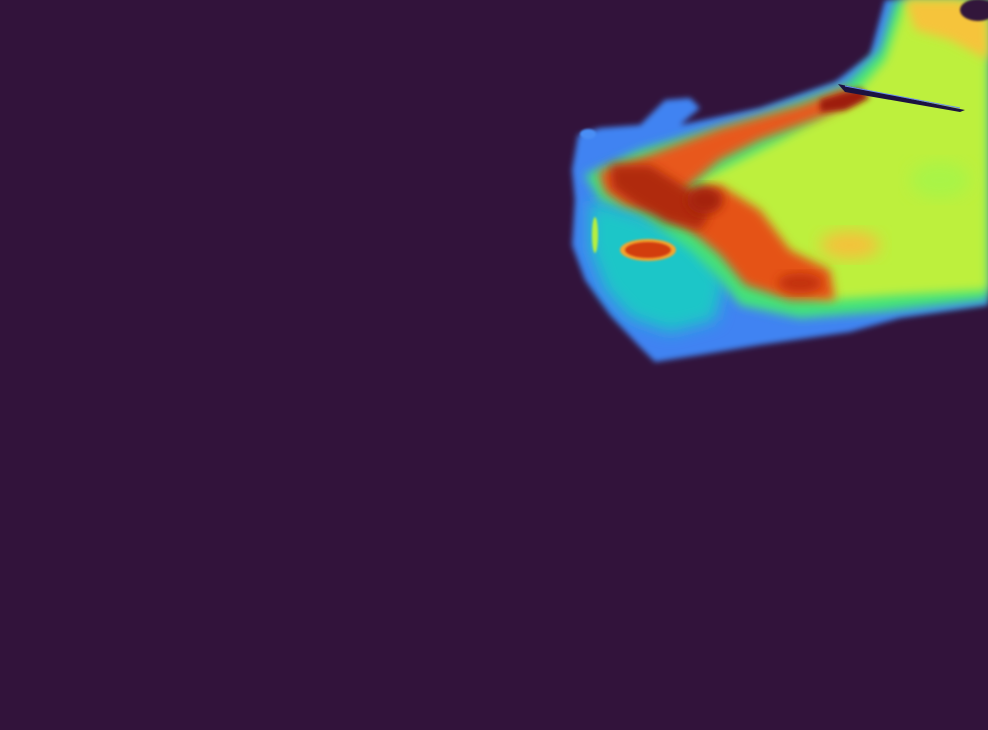  I want to click on yellow-green-region, so click(844, 150).